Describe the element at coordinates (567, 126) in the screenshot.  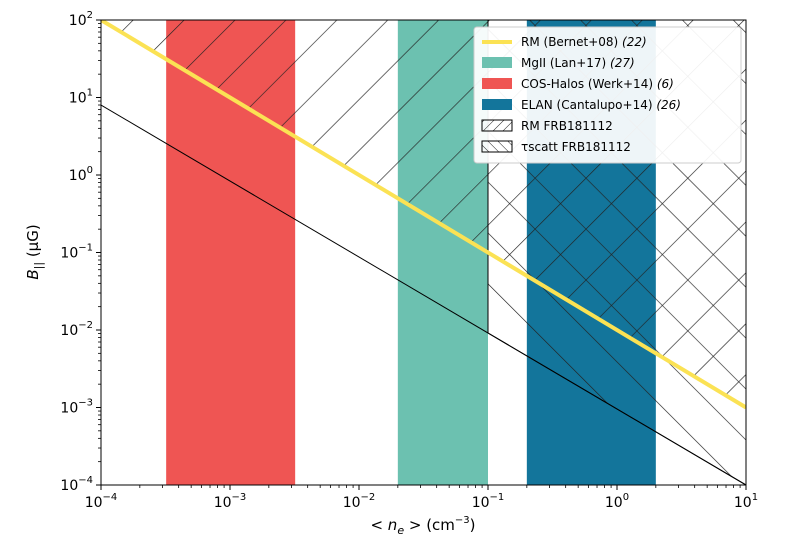
I see `legend-label: RM FRB181112` at that location.